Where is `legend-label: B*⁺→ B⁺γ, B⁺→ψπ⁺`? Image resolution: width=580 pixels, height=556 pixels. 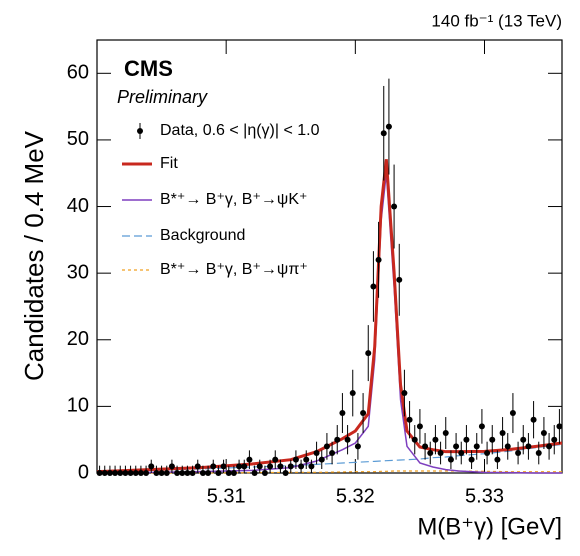
legend-label: B*⁺→ B⁺γ, B⁺→ψπ⁺ is located at coordinates (234, 269).